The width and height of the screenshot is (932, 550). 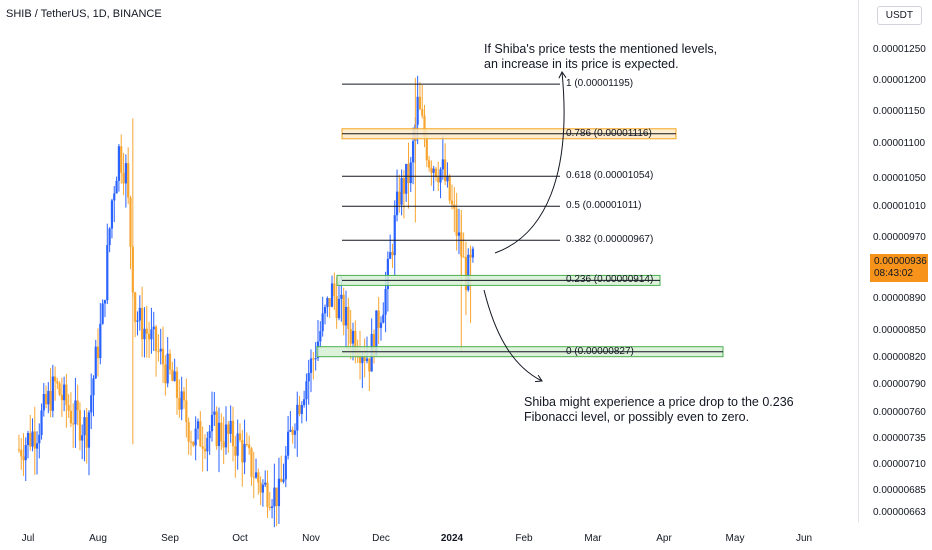 I want to click on time-tick: May, so click(x=735, y=538).